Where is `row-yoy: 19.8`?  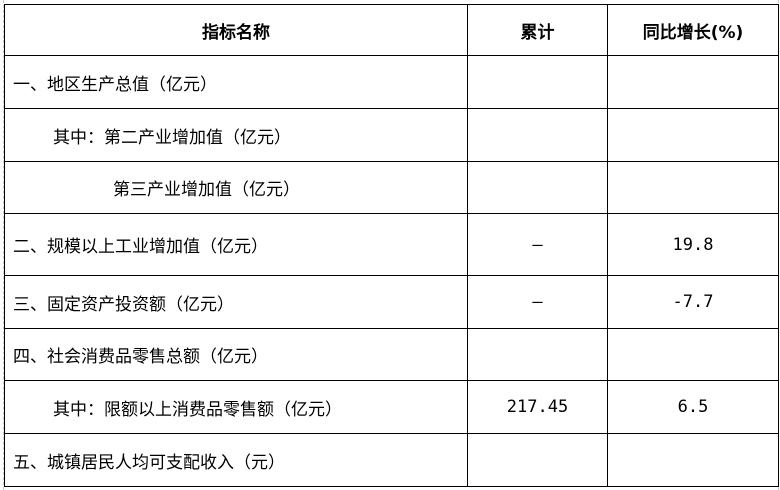 row-yoy: 19.8 is located at coordinates (693, 244).